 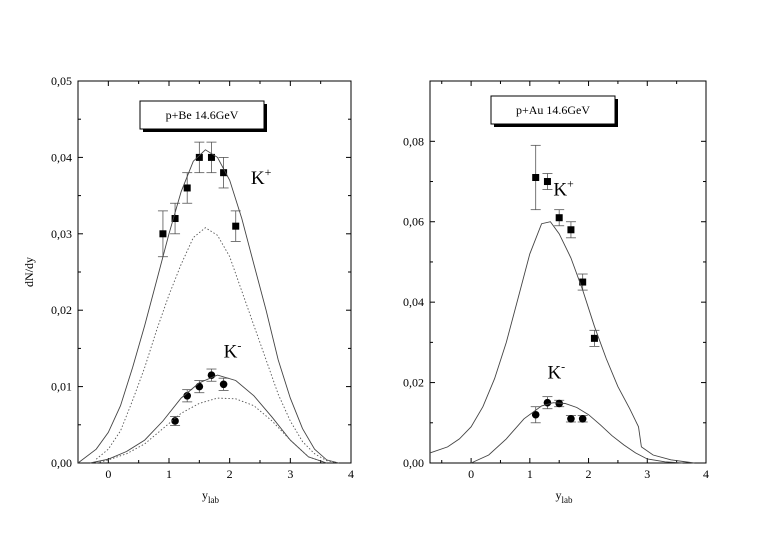 I want to click on y-tick-label: 0,06, so click(x=413, y=222).